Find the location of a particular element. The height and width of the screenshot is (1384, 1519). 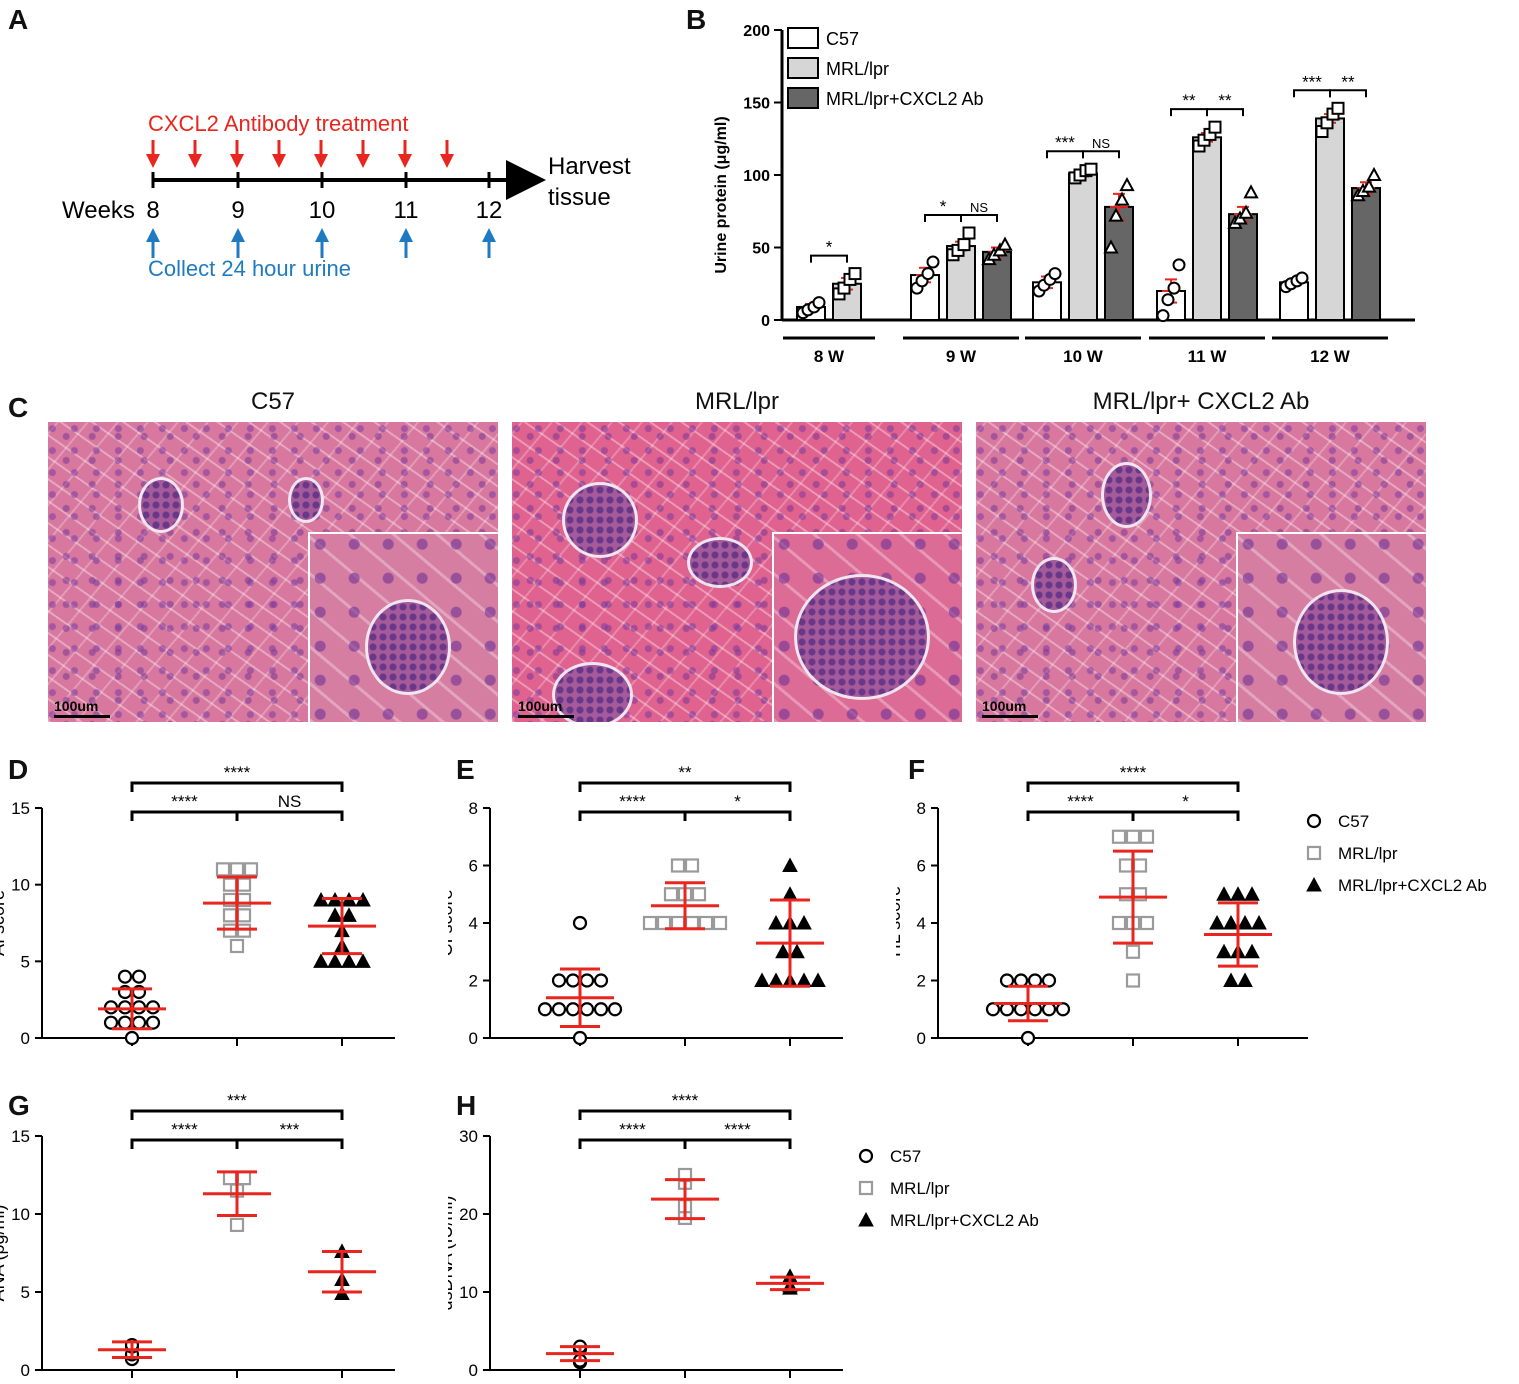

histology-title-ab: MRL/lpr+ CXCL2 Ab is located at coordinates (1201, 401).